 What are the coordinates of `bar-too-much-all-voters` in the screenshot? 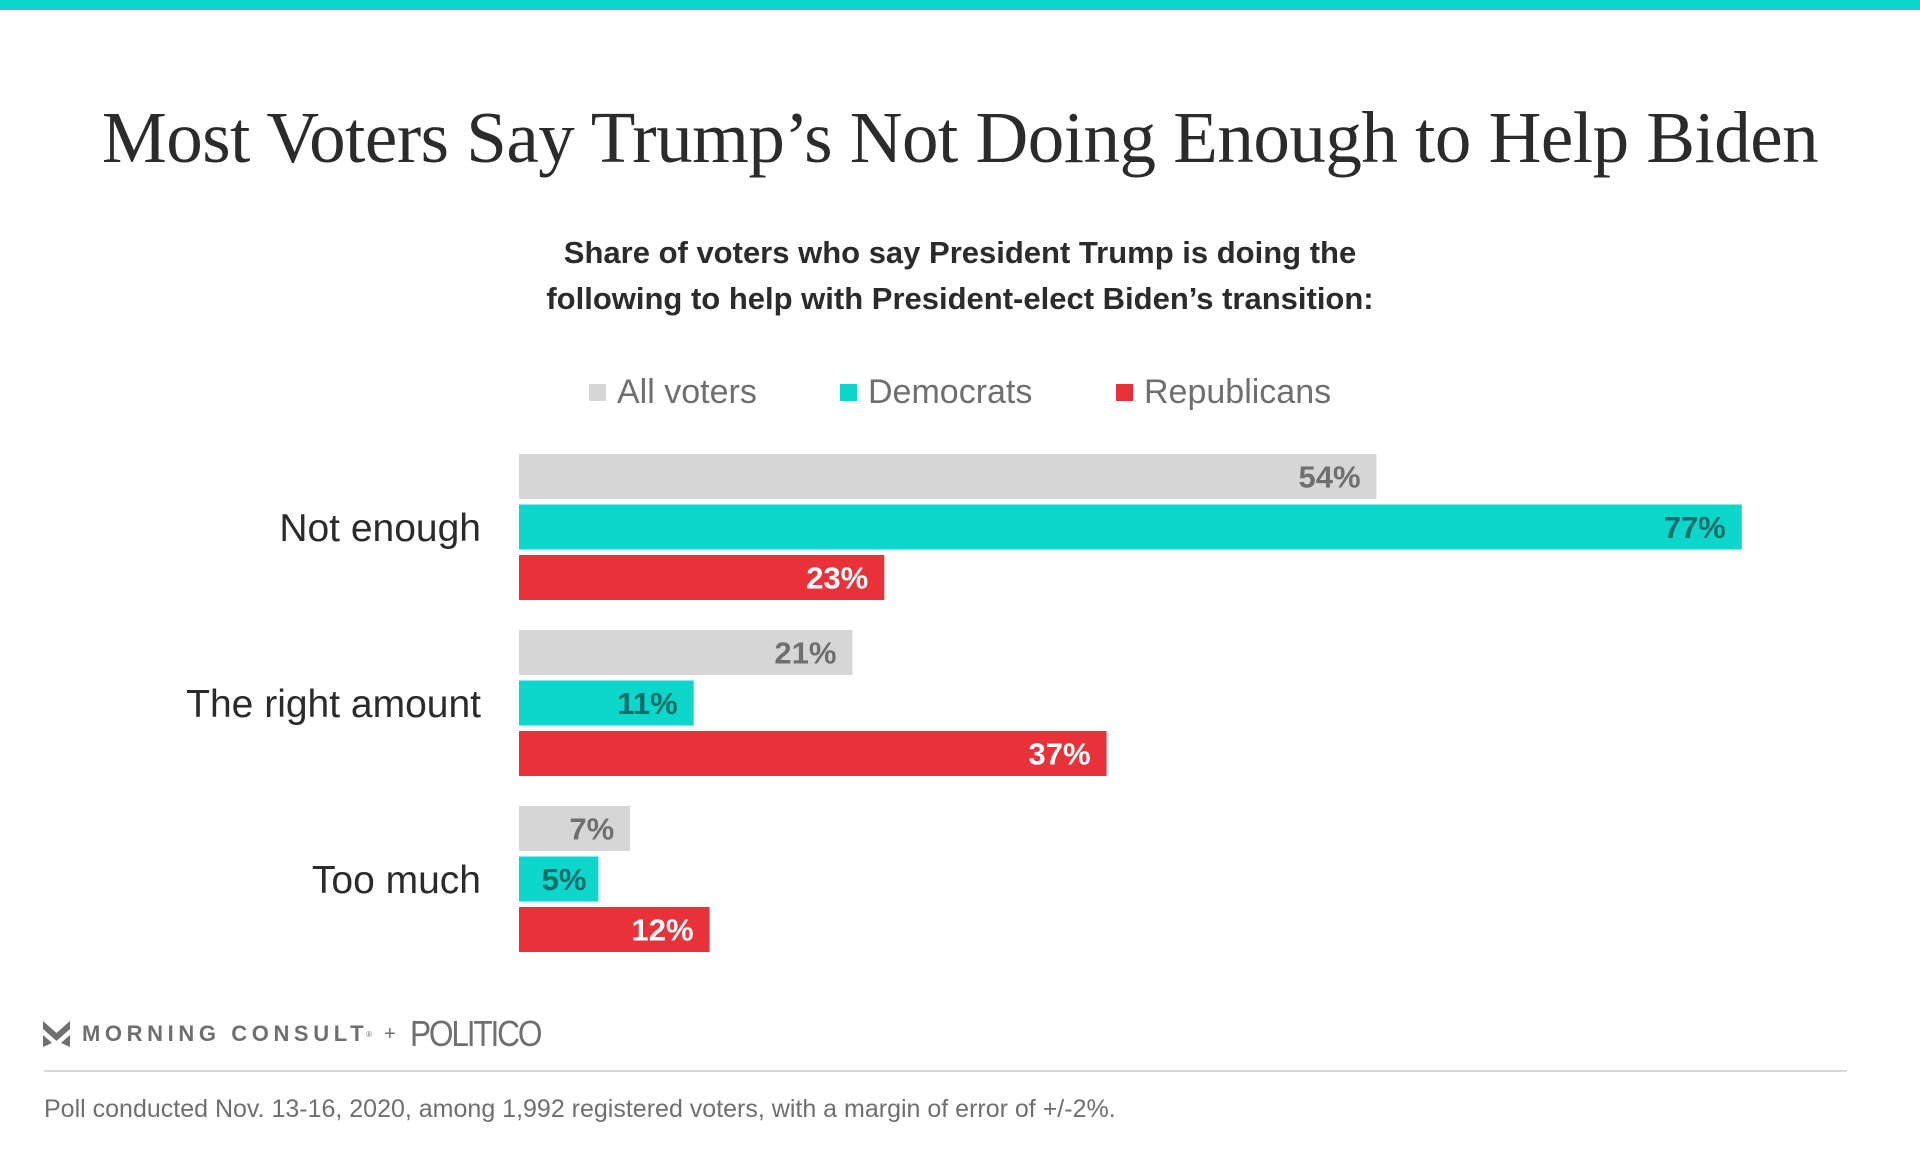 It's located at (575, 828).